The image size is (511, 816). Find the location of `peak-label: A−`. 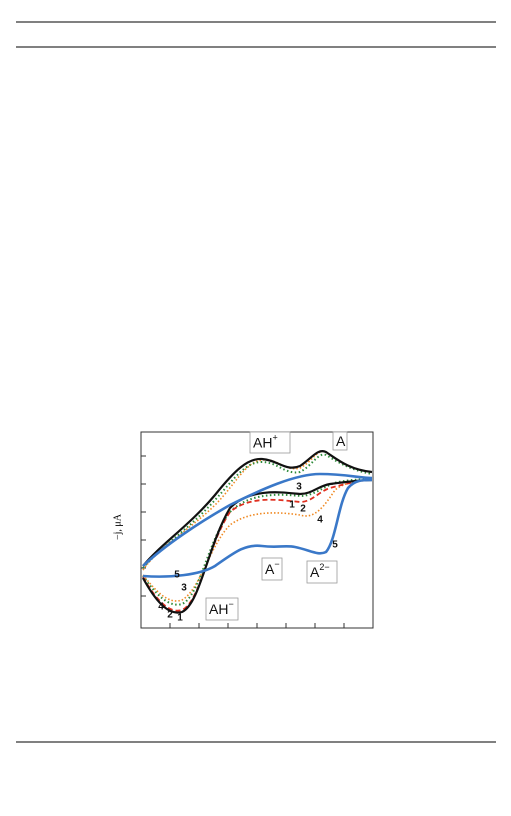

peak-label: A− is located at coordinates (272, 567).